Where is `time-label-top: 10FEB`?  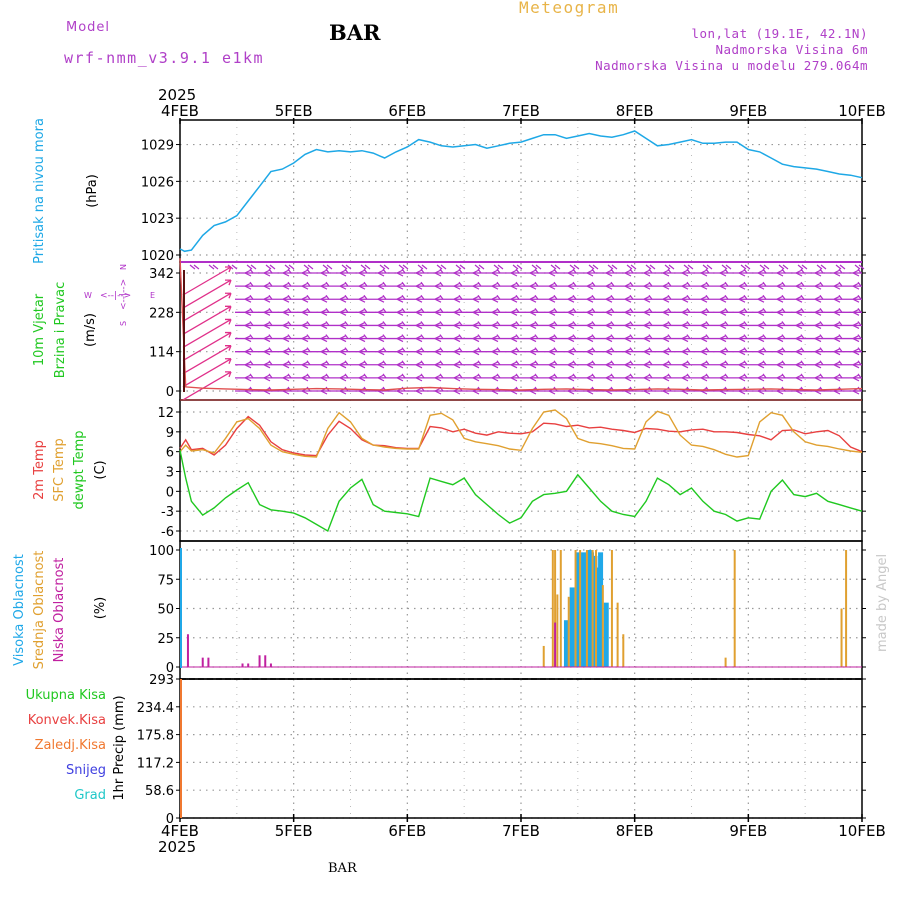 time-label-top: 10FEB is located at coordinates (861, 111).